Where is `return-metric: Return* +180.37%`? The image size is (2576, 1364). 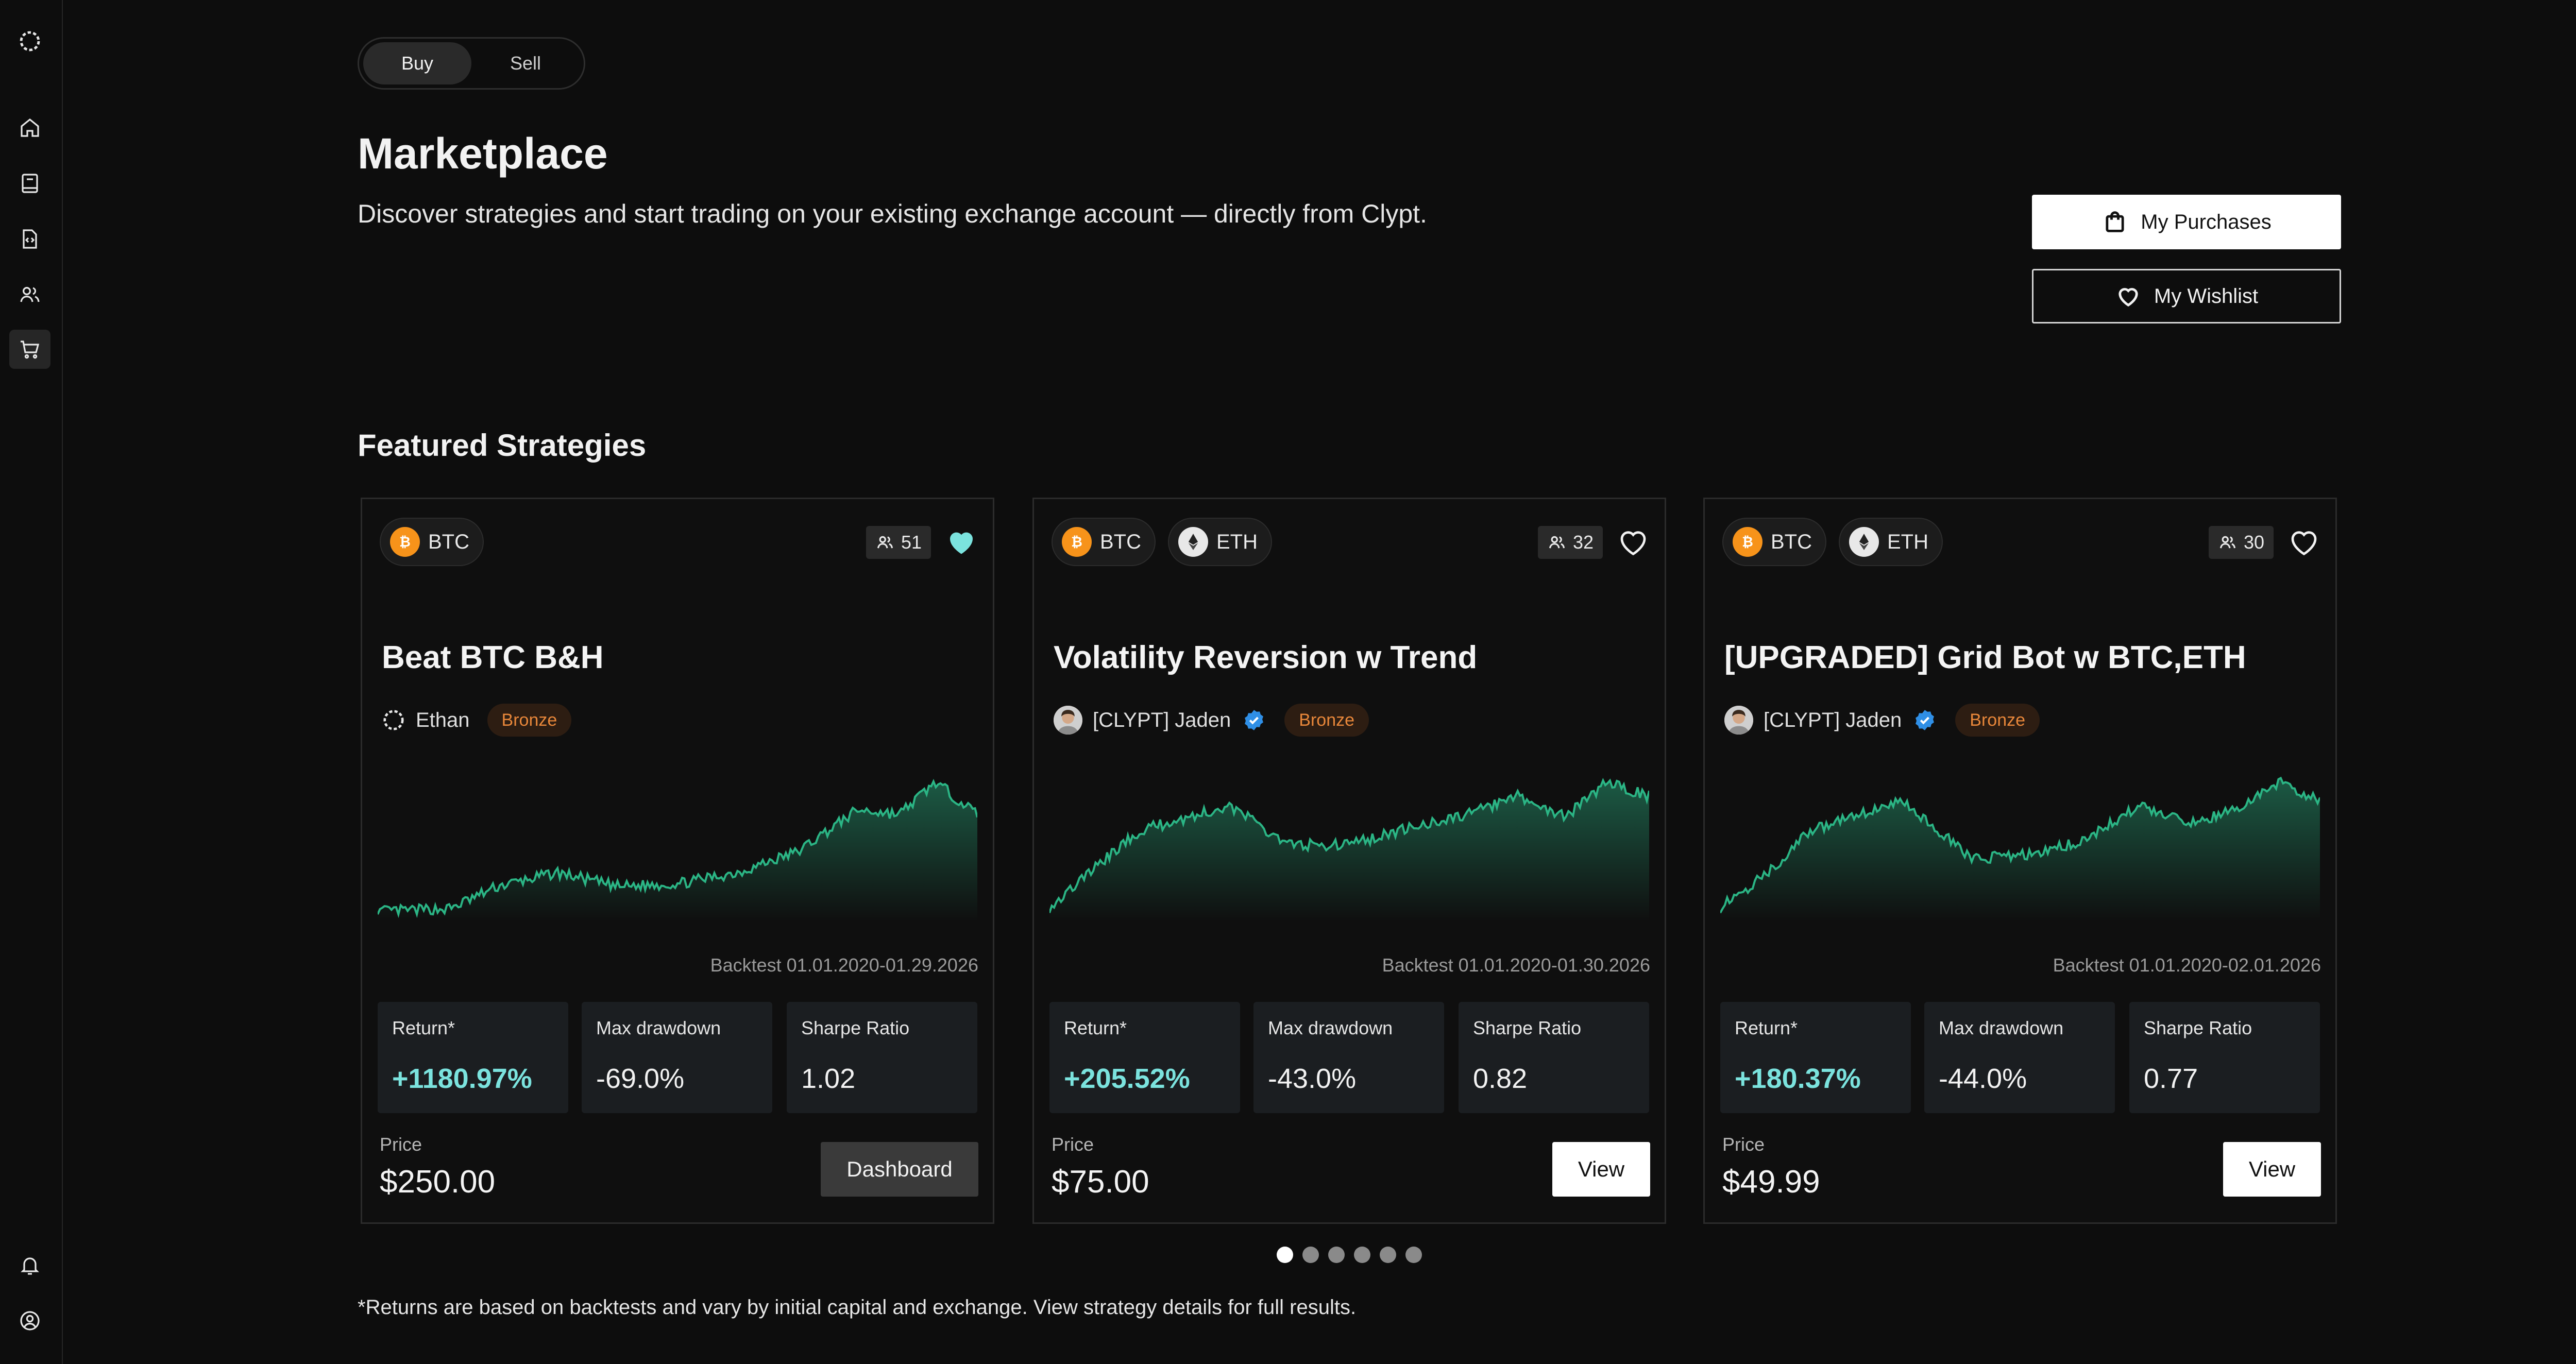 return-metric: Return* +180.37% is located at coordinates (1815, 1057).